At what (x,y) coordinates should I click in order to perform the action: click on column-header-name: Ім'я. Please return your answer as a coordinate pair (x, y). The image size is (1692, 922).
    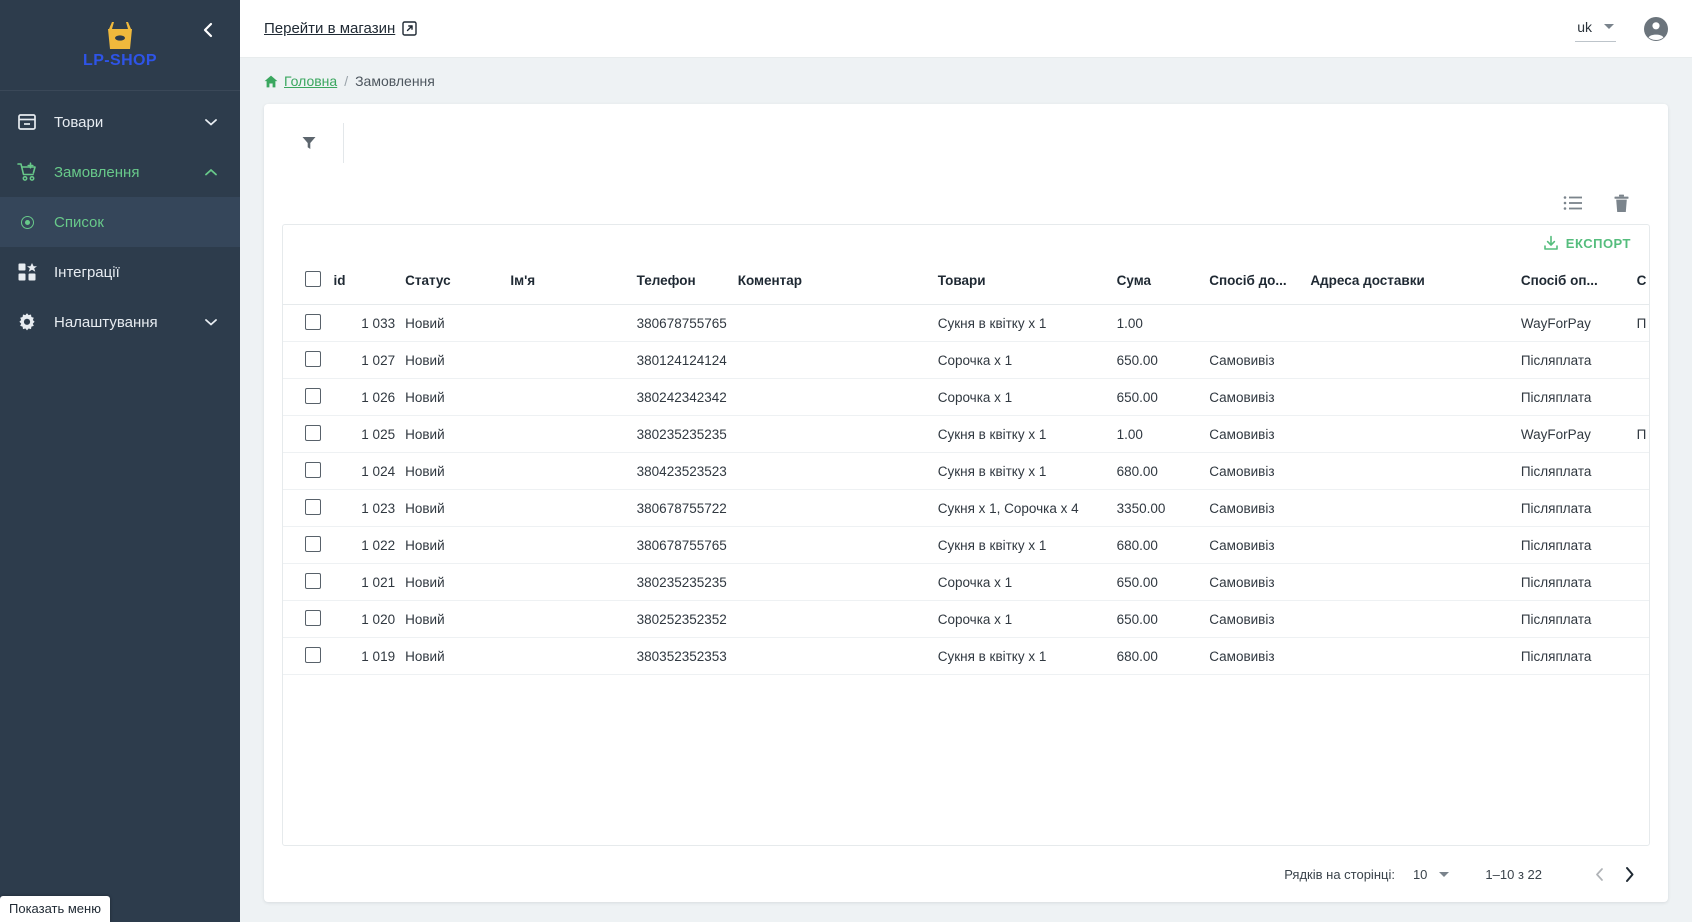
    Looking at the image, I should click on (573, 283).